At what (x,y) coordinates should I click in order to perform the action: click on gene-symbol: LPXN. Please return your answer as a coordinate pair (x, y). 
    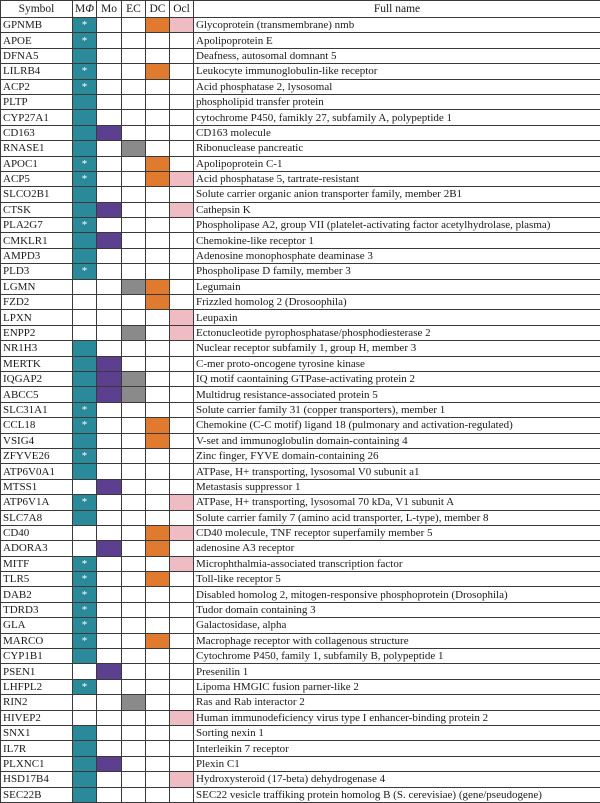
    Looking at the image, I should click on (36, 317).